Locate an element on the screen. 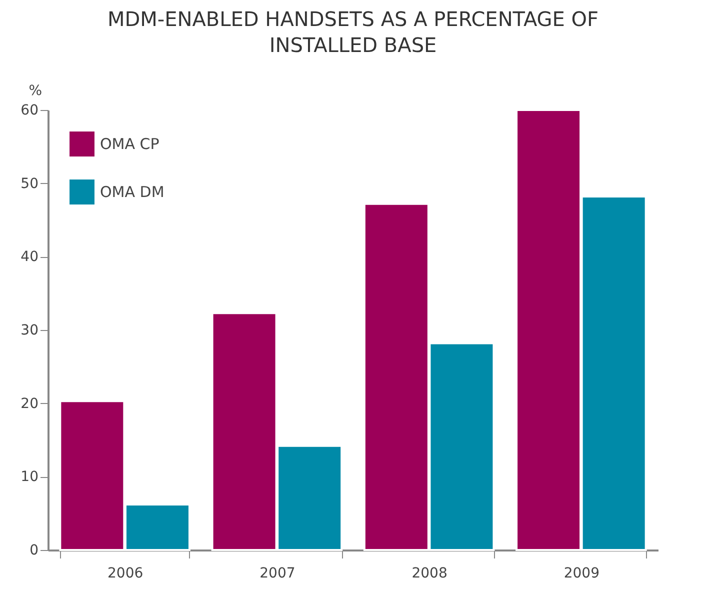 The height and width of the screenshot is (610, 709). y-tick-label: 10 is located at coordinates (29, 477).